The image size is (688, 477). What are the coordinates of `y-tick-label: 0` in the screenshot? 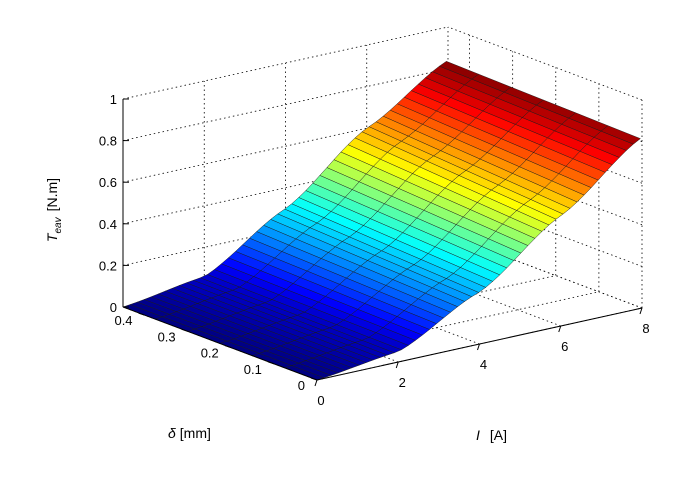 It's located at (320, 400).